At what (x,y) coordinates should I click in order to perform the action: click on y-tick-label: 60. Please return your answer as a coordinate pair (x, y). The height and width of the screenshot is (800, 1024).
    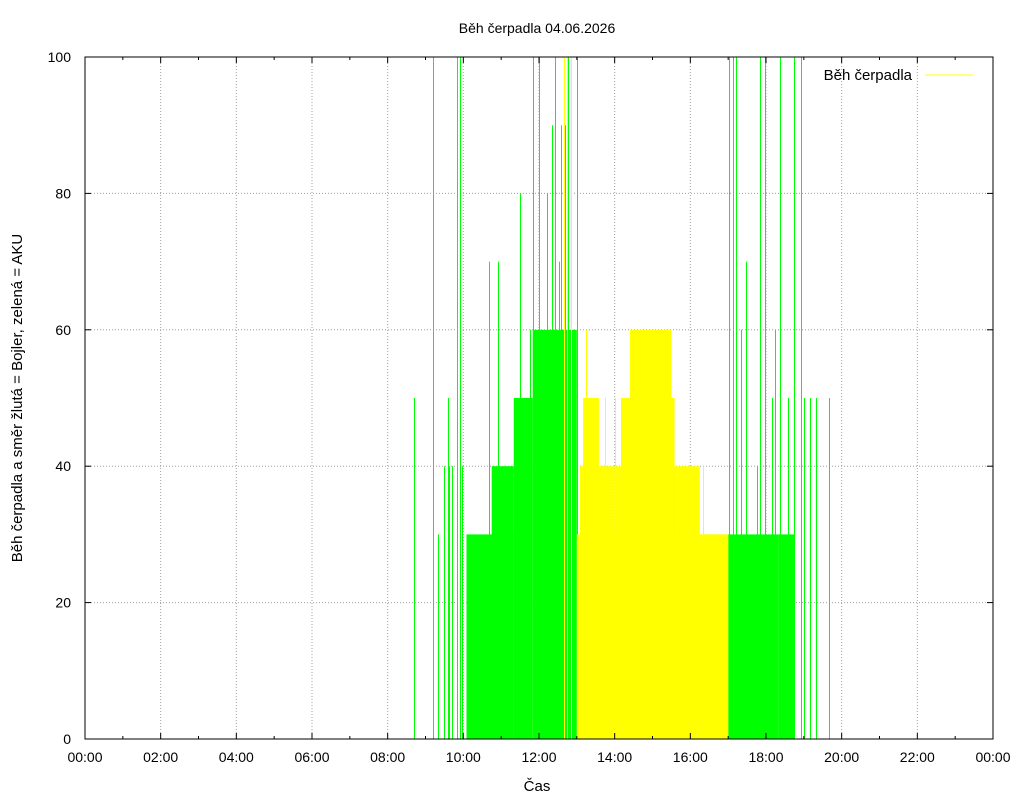
    Looking at the image, I should click on (63, 330).